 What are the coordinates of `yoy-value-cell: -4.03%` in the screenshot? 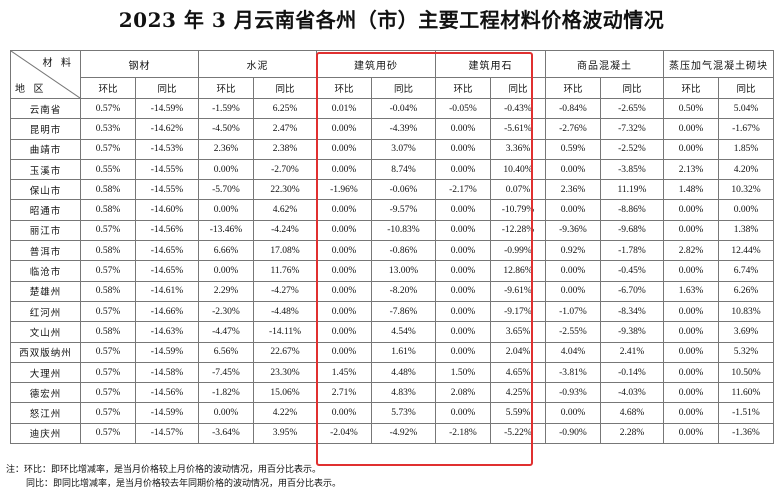 It's located at (632, 393).